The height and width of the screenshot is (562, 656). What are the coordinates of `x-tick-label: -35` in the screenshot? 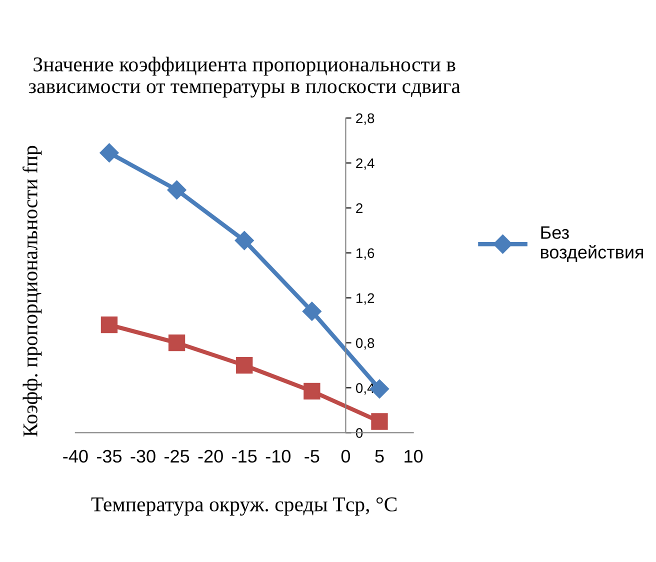 It's located at (109, 456).